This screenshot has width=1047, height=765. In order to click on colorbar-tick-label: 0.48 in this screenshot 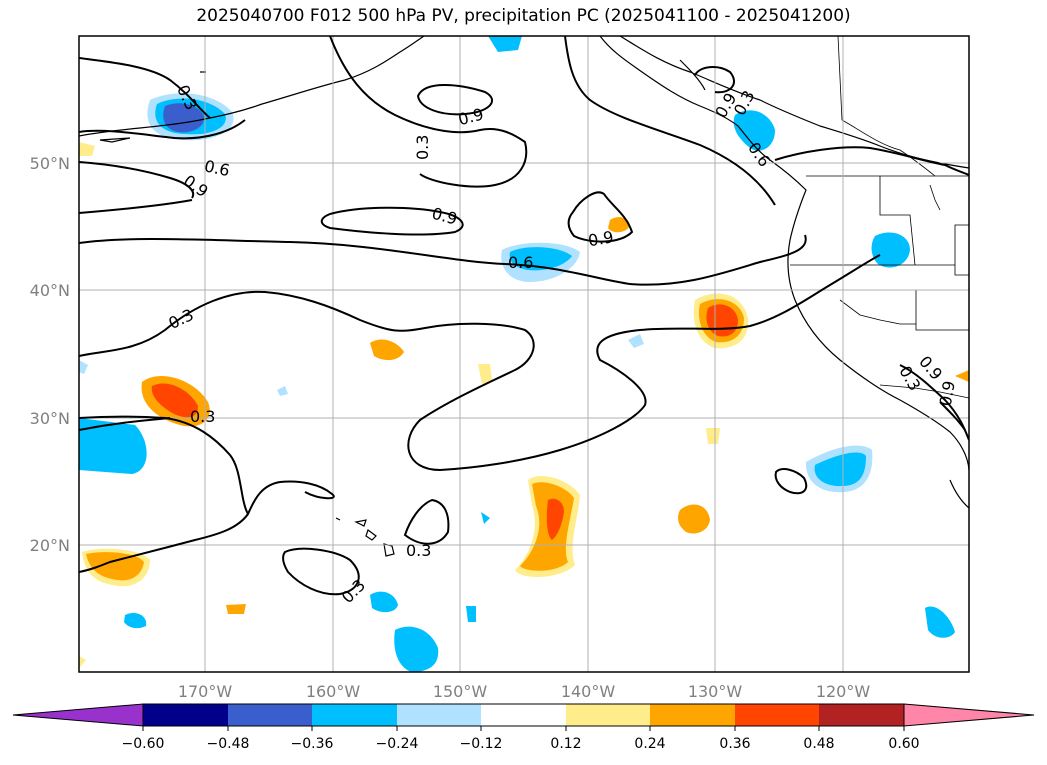, I will do `click(818, 744)`.